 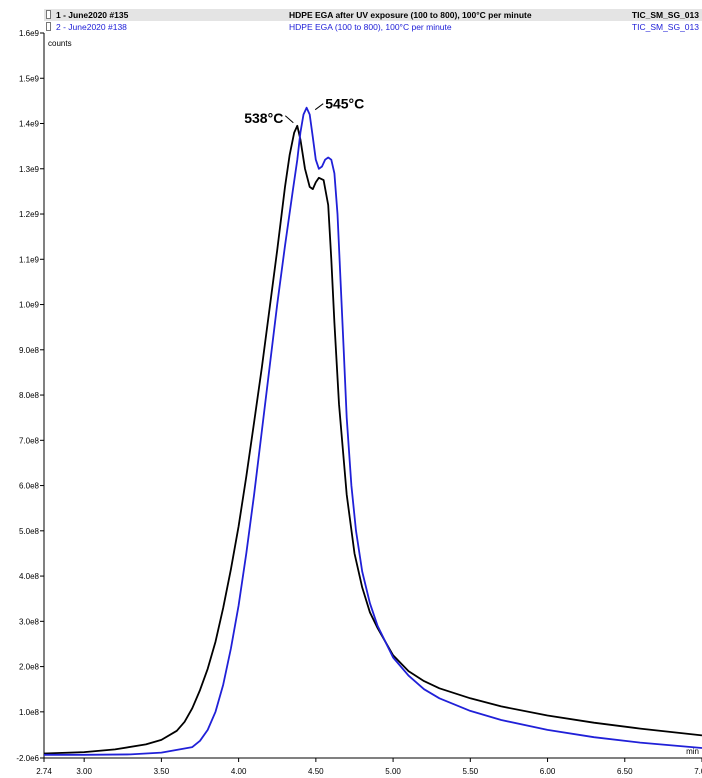 What do you see at coordinates (665, 15) in the screenshot?
I see `trace-1-id: TIC_SM_SG_013` at bounding box center [665, 15].